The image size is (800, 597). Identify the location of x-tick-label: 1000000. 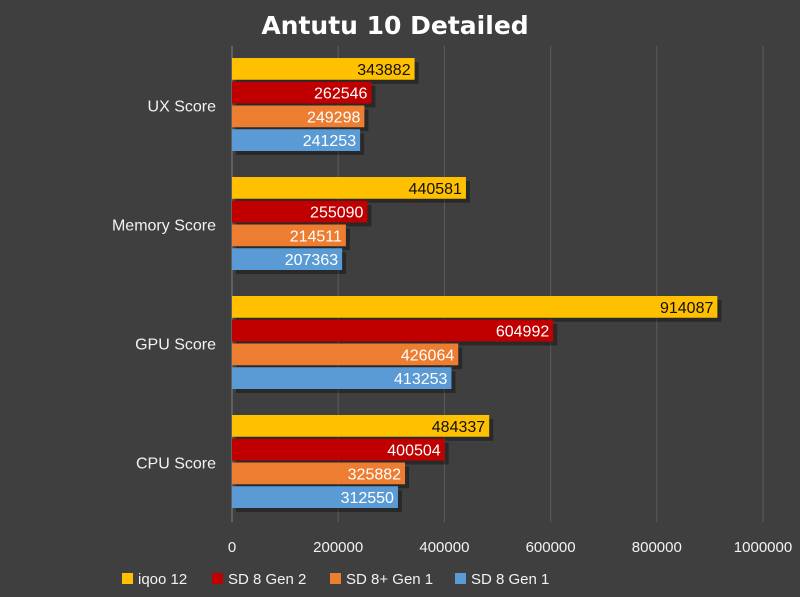
(763, 547).